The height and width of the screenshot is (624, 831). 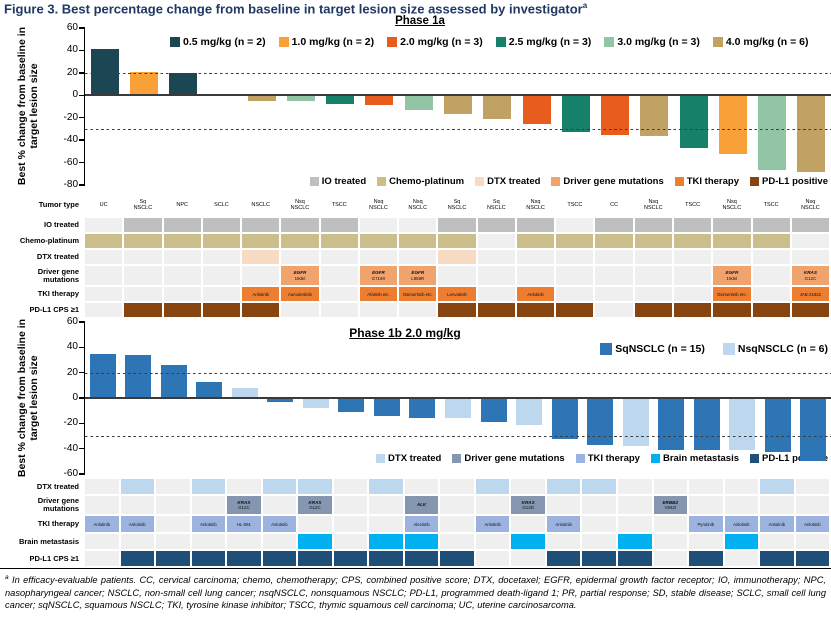 I want to click on table-cell: EGFR 19del, so click(x=300, y=275).